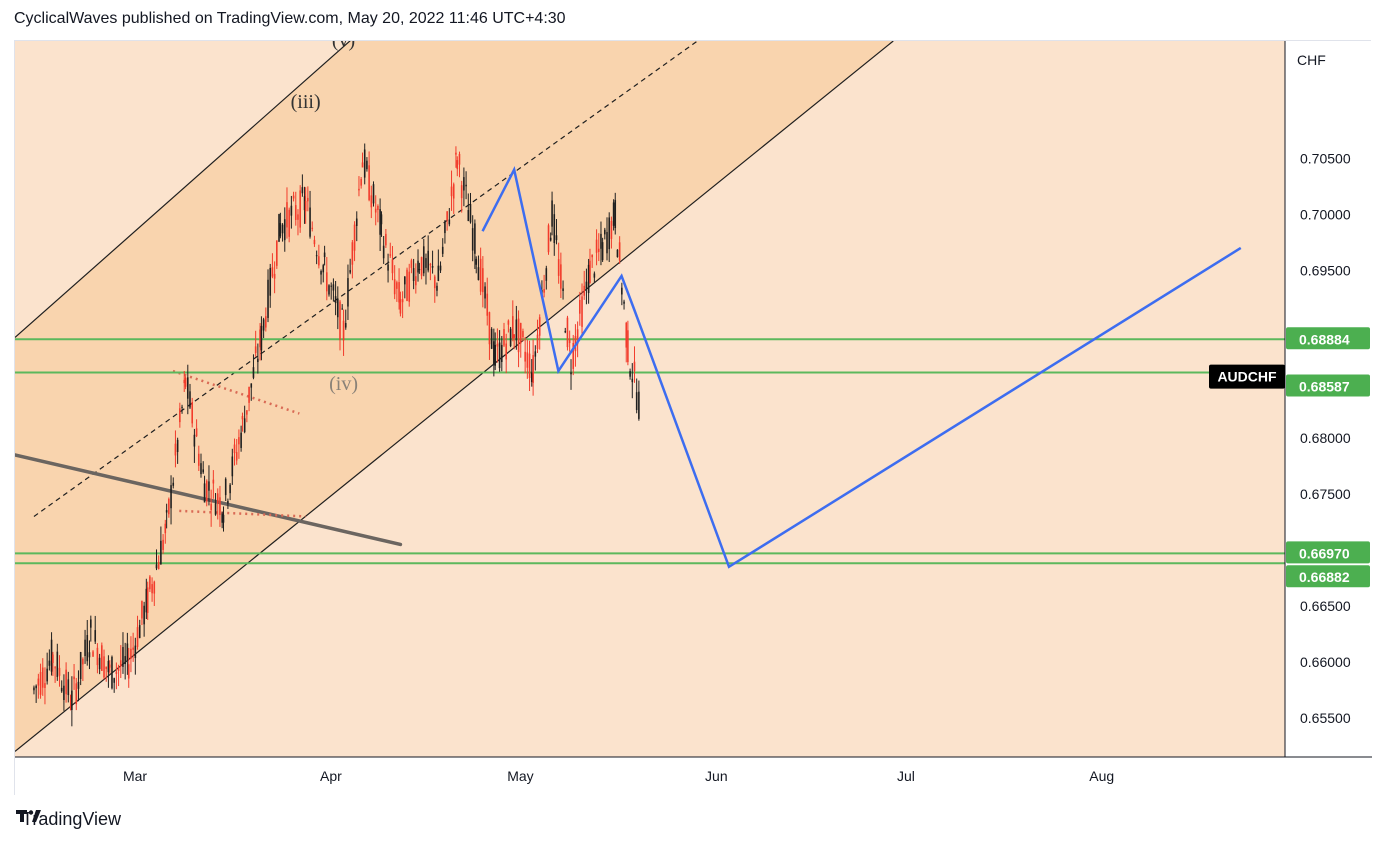  What do you see at coordinates (306, 102) in the screenshot?
I see `wave-label: (iii)` at bounding box center [306, 102].